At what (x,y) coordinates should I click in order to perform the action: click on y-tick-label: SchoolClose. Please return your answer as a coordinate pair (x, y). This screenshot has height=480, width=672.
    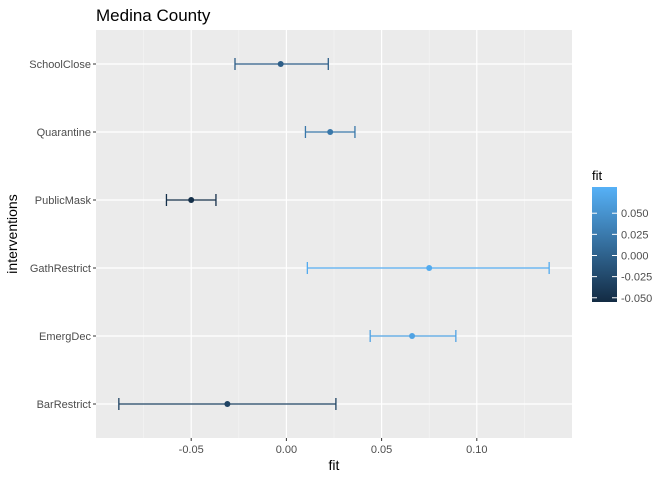
    Looking at the image, I should click on (60, 65).